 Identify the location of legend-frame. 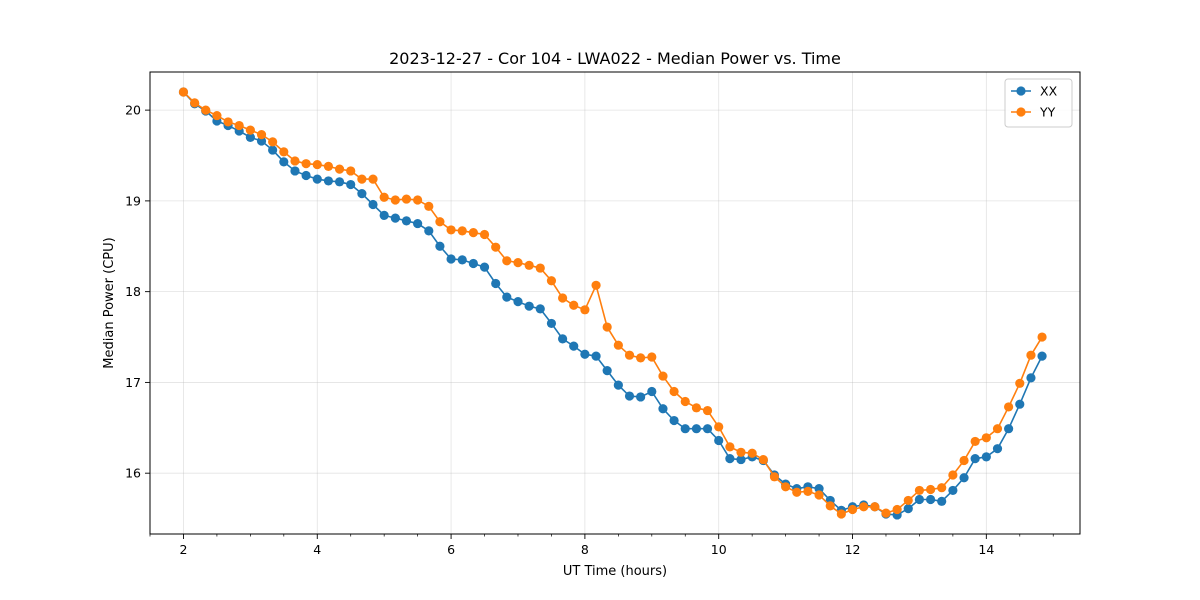
(1038, 103).